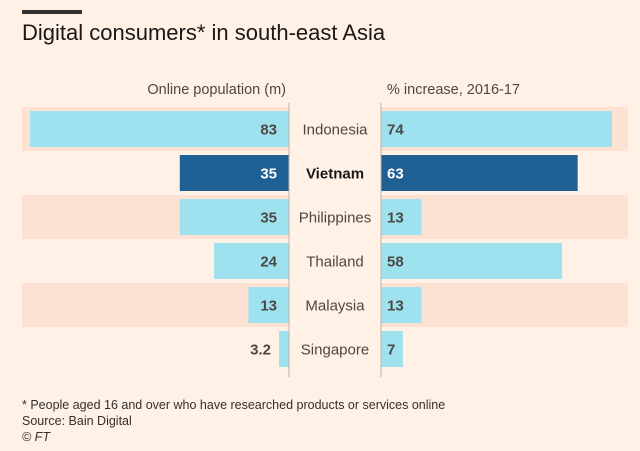 This screenshot has height=451, width=640. I want to click on right-header: % increase, 2016-17, so click(453, 90).